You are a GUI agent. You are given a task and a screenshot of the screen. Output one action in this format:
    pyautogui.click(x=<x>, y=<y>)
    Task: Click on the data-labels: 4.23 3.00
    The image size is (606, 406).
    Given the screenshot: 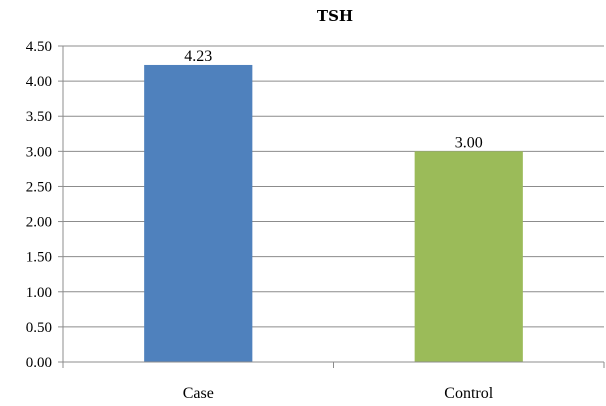 What is the action you would take?
    pyautogui.click(x=333, y=99)
    